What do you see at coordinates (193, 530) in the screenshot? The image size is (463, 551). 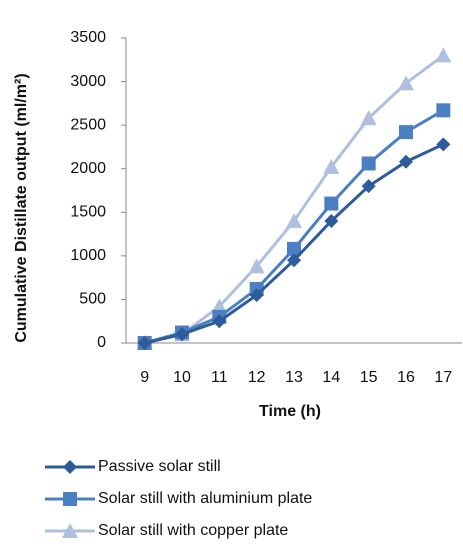 I see `legend-label: Solar still with copper plate` at bounding box center [193, 530].